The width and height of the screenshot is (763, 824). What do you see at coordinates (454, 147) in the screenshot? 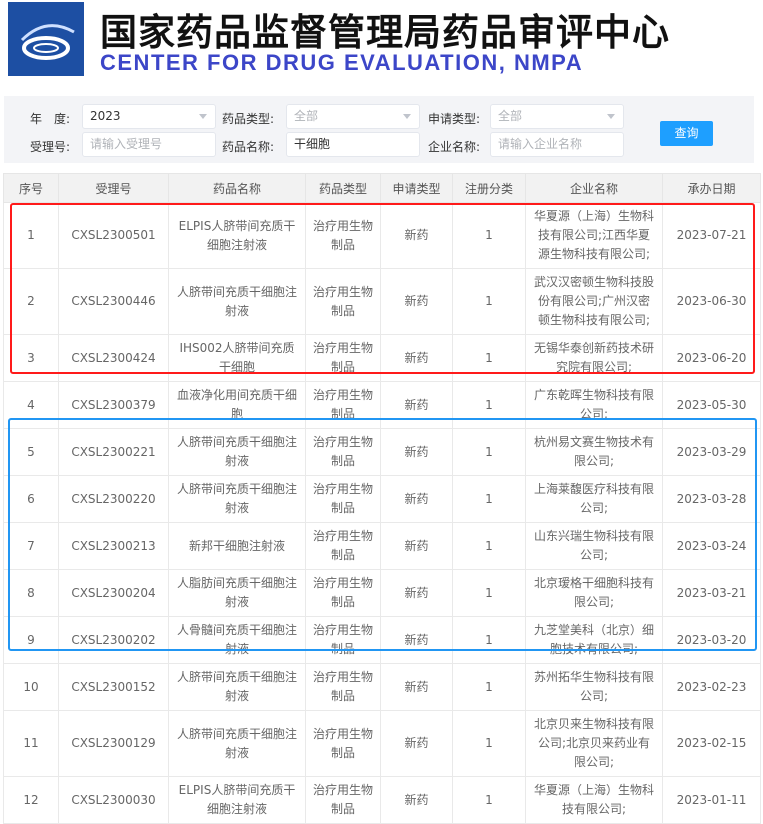
I see `company-label: 企业名称:` at bounding box center [454, 147].